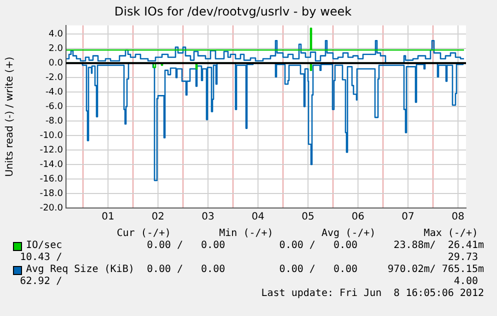  What do you see at coordinates (52, 193) in the screenshot?
I see `y-tick-label: -18.0` at bounding box center [52, 193].